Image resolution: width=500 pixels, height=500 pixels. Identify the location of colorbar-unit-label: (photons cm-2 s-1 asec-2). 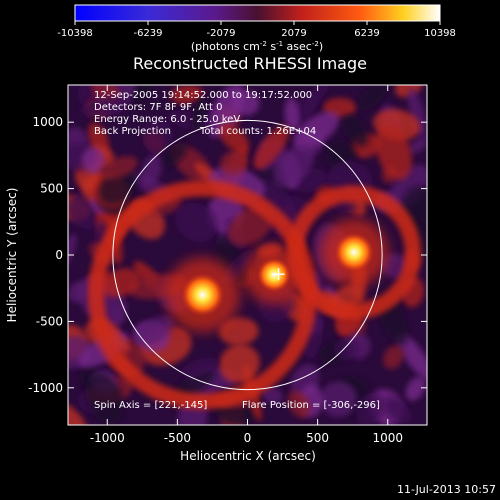
(257, 46).